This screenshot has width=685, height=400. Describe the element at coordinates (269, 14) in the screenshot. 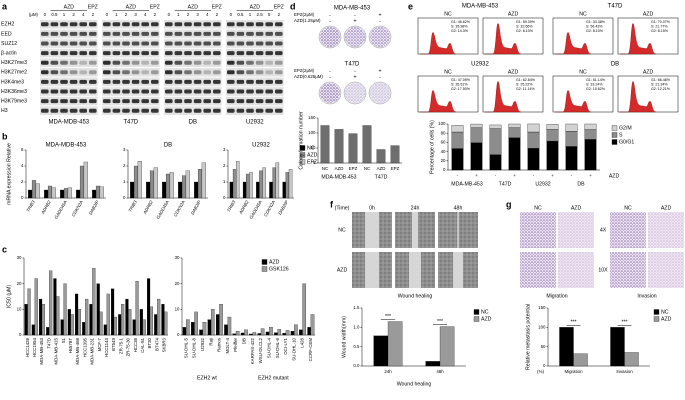

I see `dose: 5` at that location.